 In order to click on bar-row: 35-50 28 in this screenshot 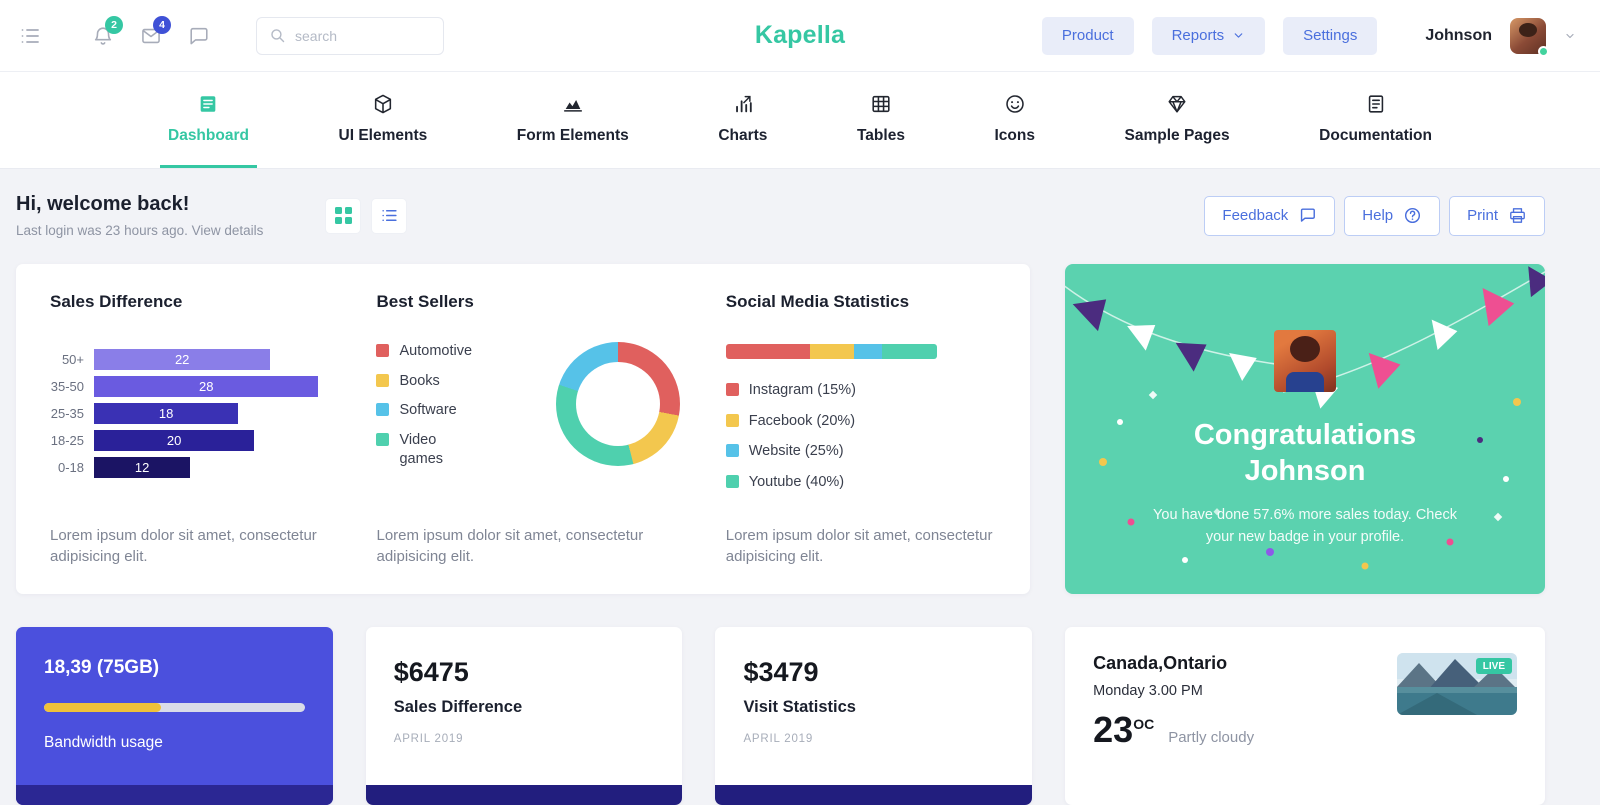, I will do `click(192, 386)`.